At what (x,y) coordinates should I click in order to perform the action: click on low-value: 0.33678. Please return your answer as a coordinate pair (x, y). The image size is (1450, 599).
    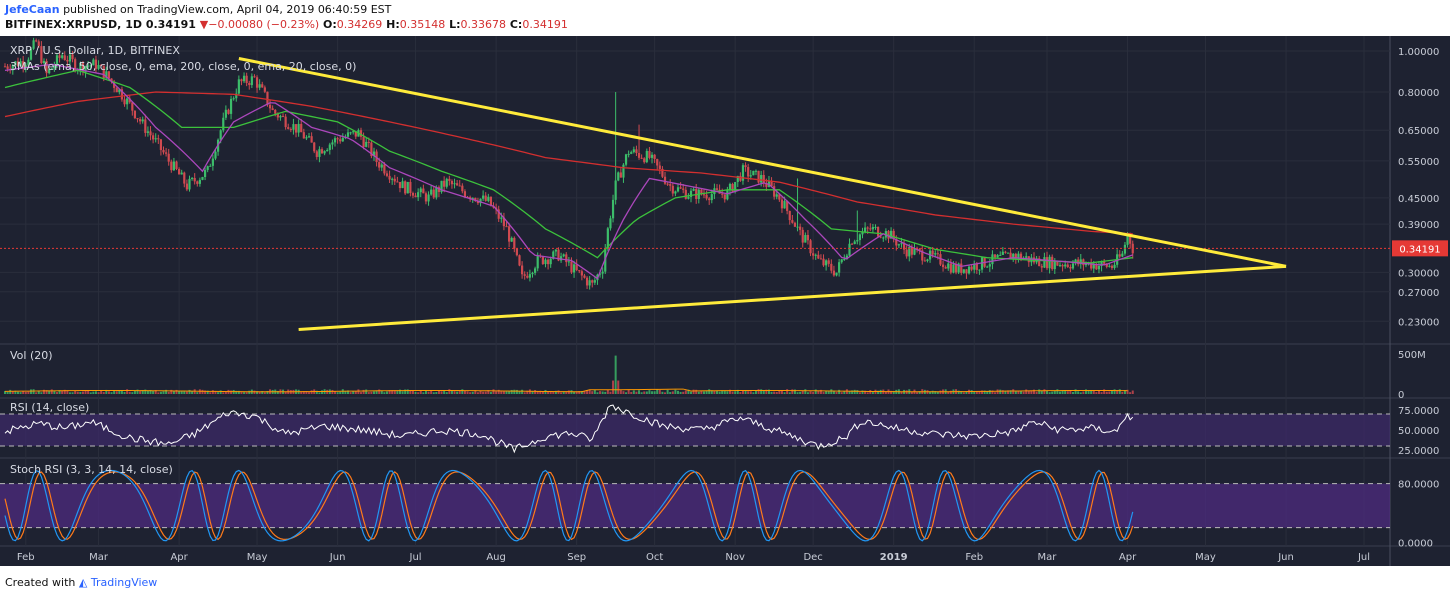
    Looking at the image, I should click on (483, 24).